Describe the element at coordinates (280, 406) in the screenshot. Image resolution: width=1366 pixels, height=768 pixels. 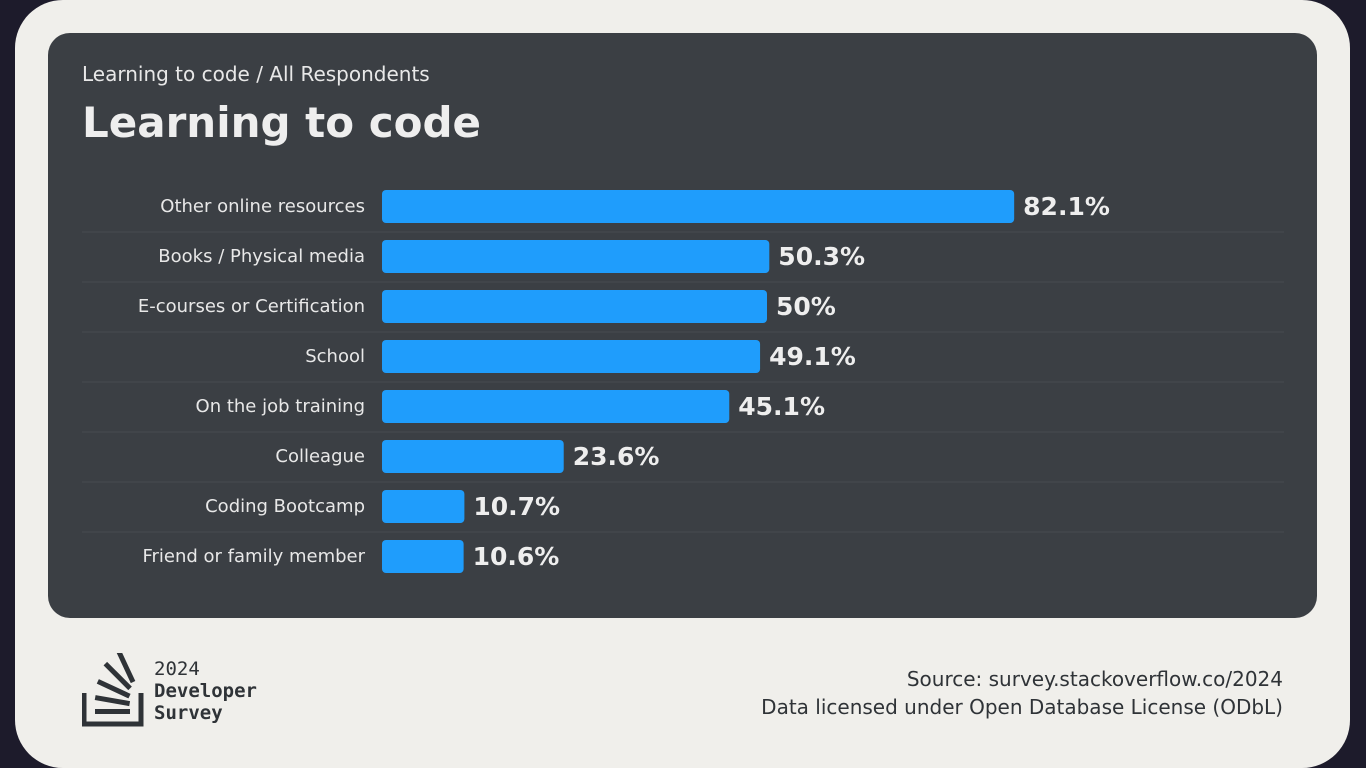
I see `category-label: On the job training` at that location.